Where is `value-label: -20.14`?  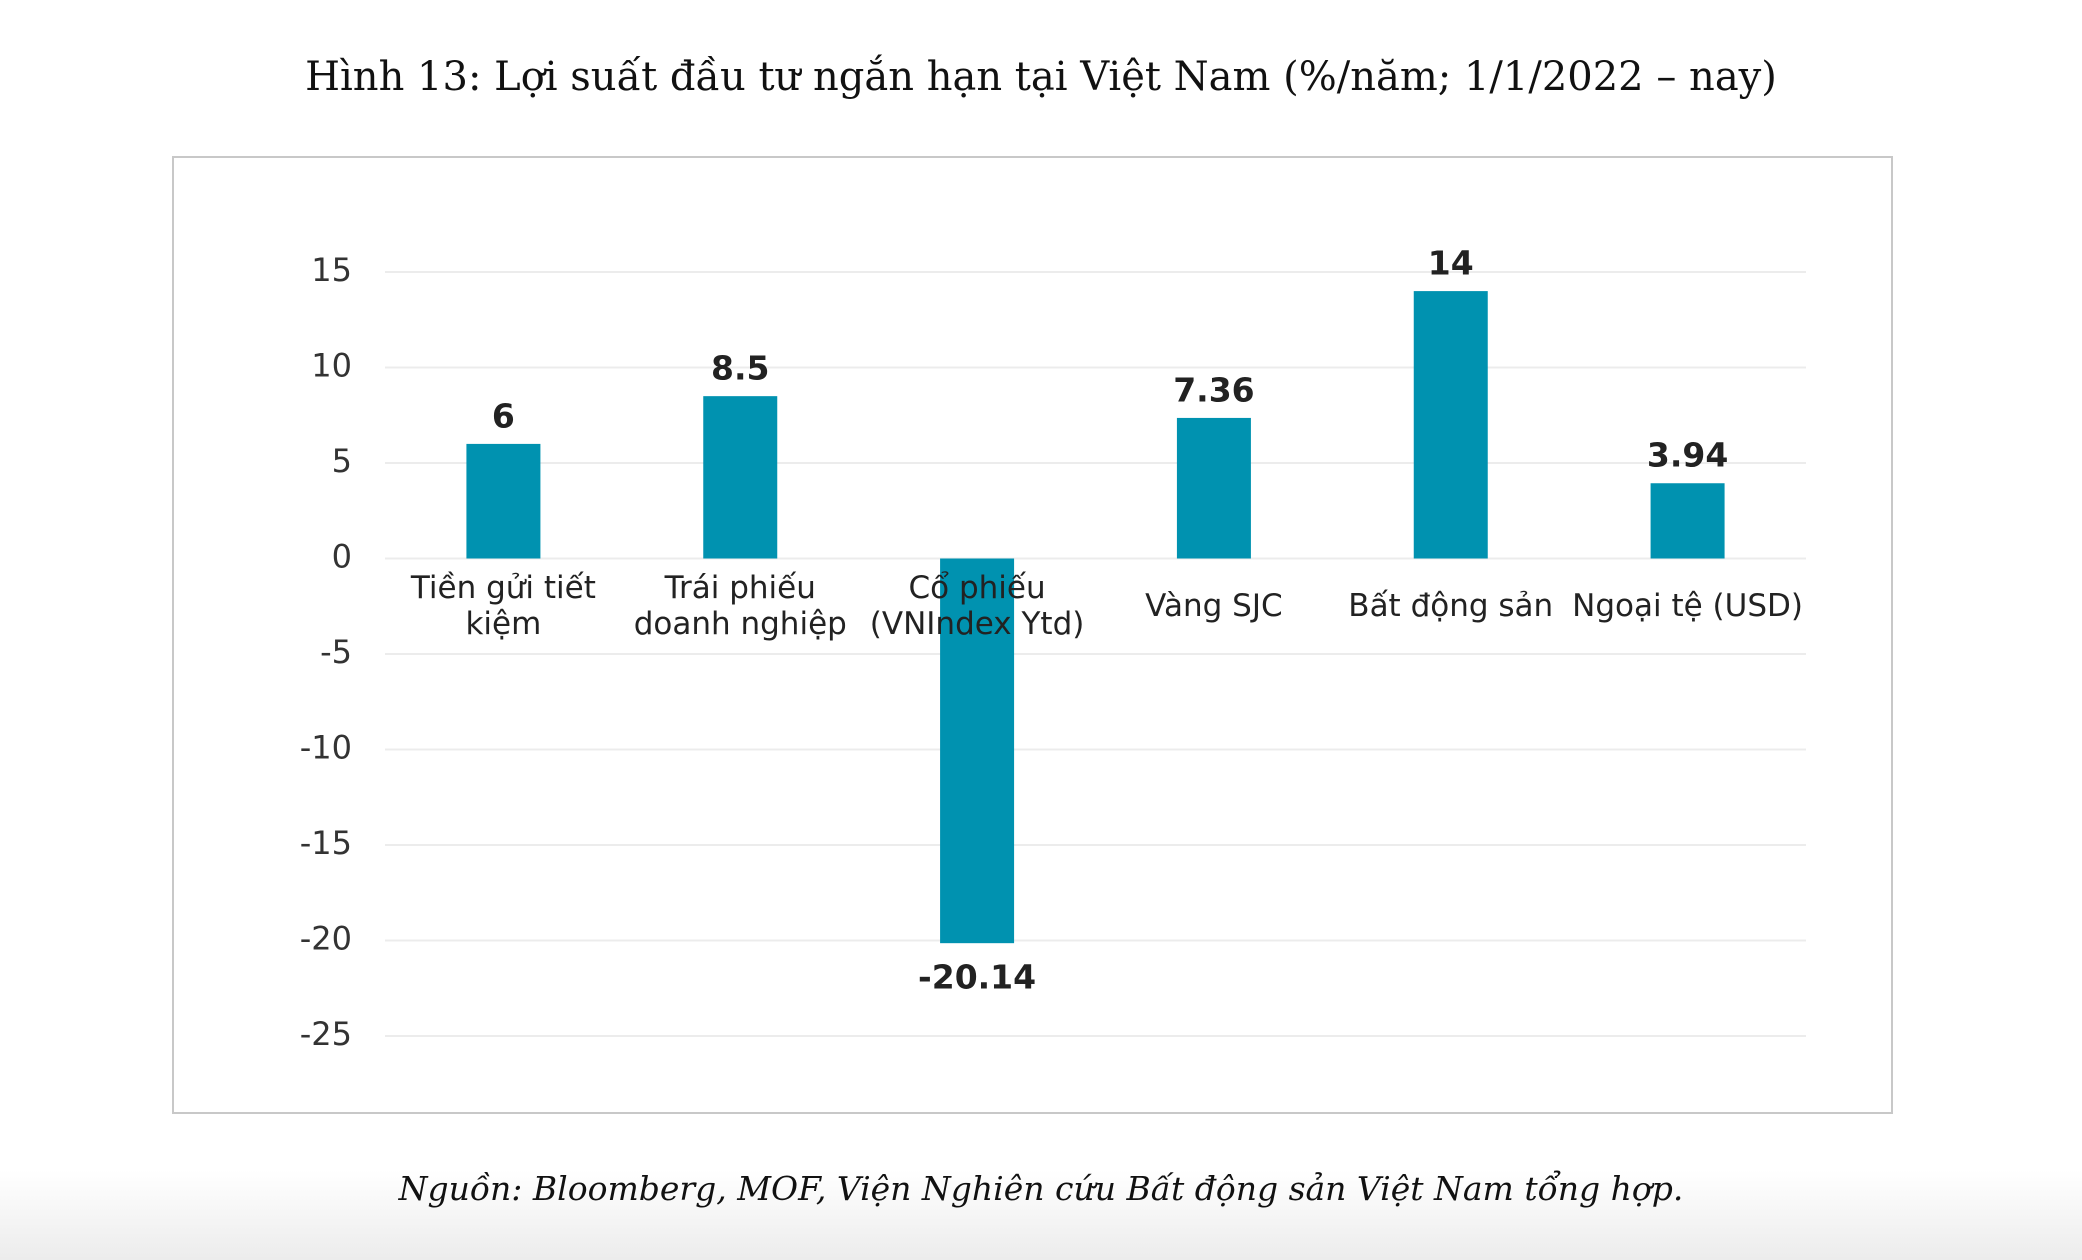 value-label: -20.14 is located at coordinates (977, 977).